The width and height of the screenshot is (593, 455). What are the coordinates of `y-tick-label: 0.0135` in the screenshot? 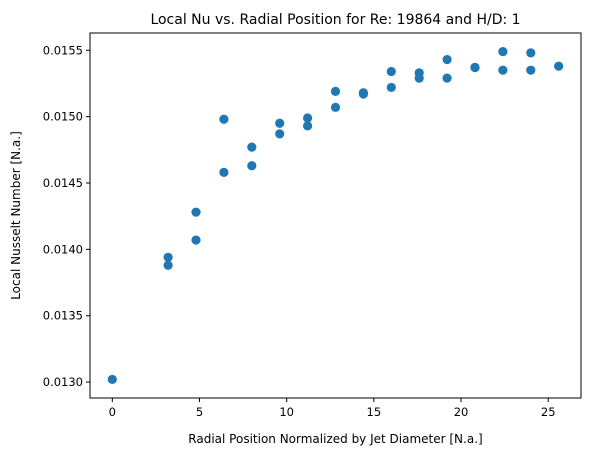 It's located at (63, 316).